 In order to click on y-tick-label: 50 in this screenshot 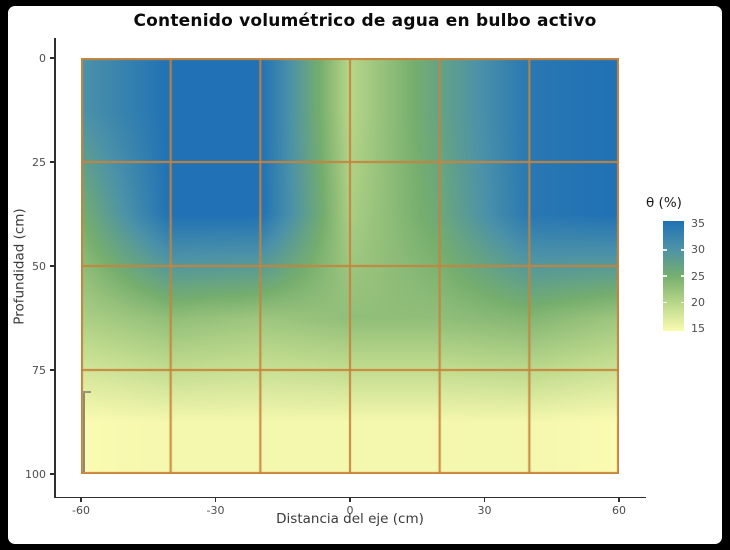, I will do `click(39, 266)`.